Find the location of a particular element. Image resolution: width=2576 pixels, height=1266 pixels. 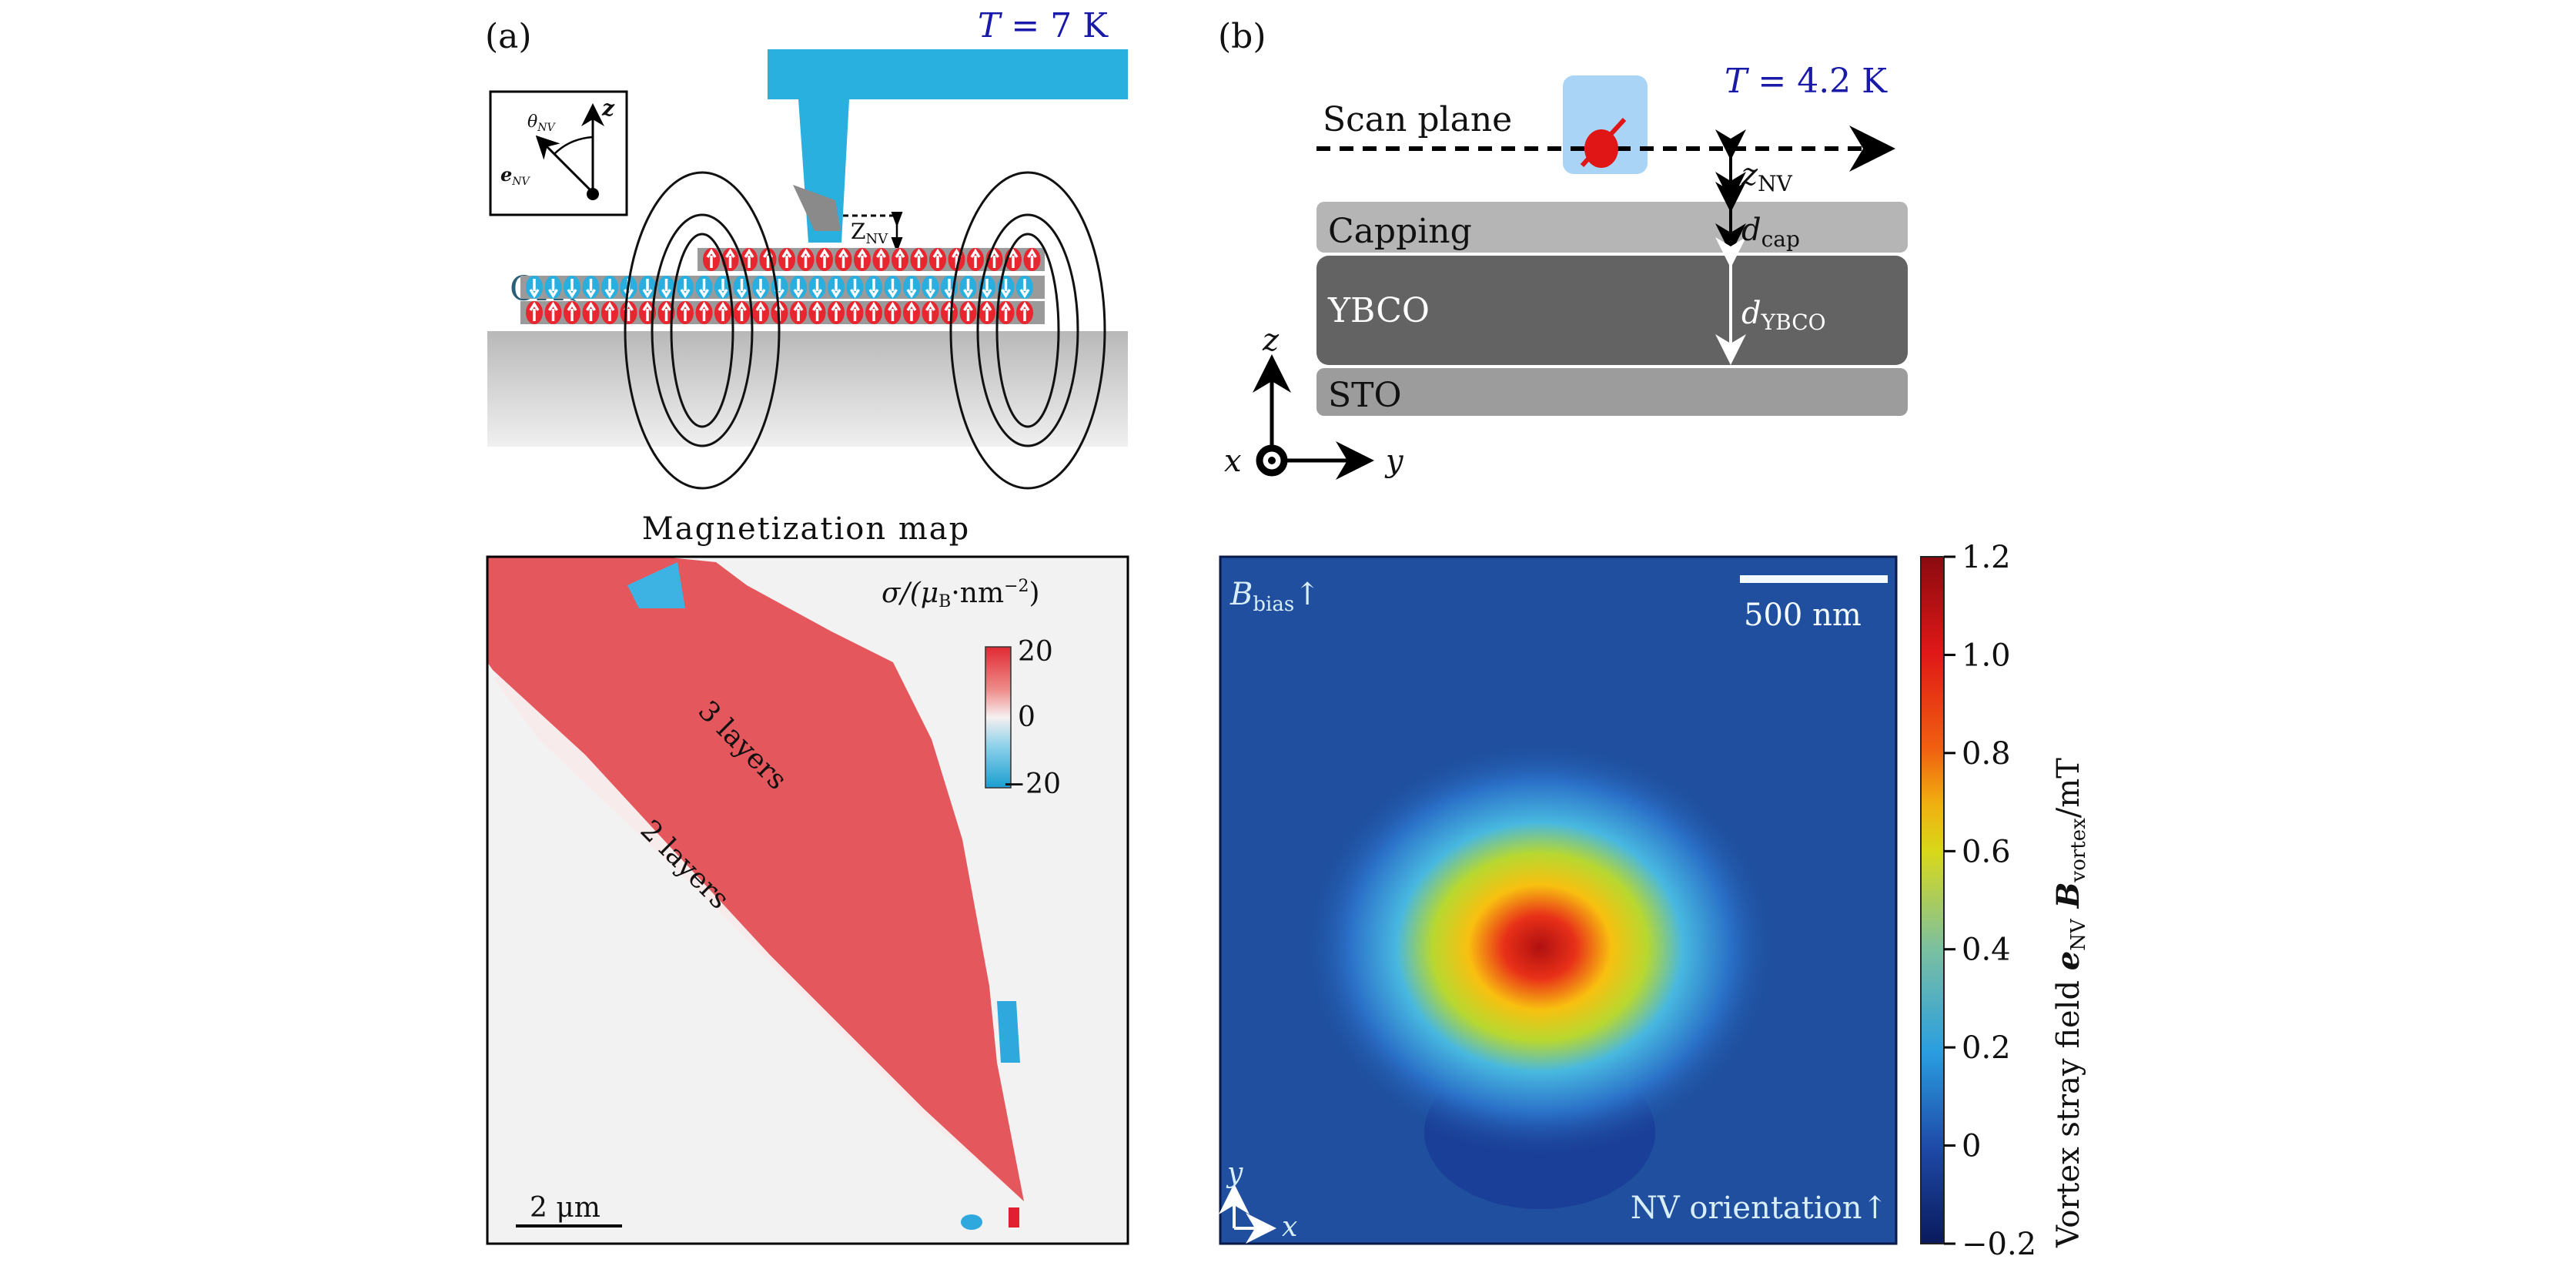

b-bias-label: Bbias↑ is located at coordinates (1275, 596).